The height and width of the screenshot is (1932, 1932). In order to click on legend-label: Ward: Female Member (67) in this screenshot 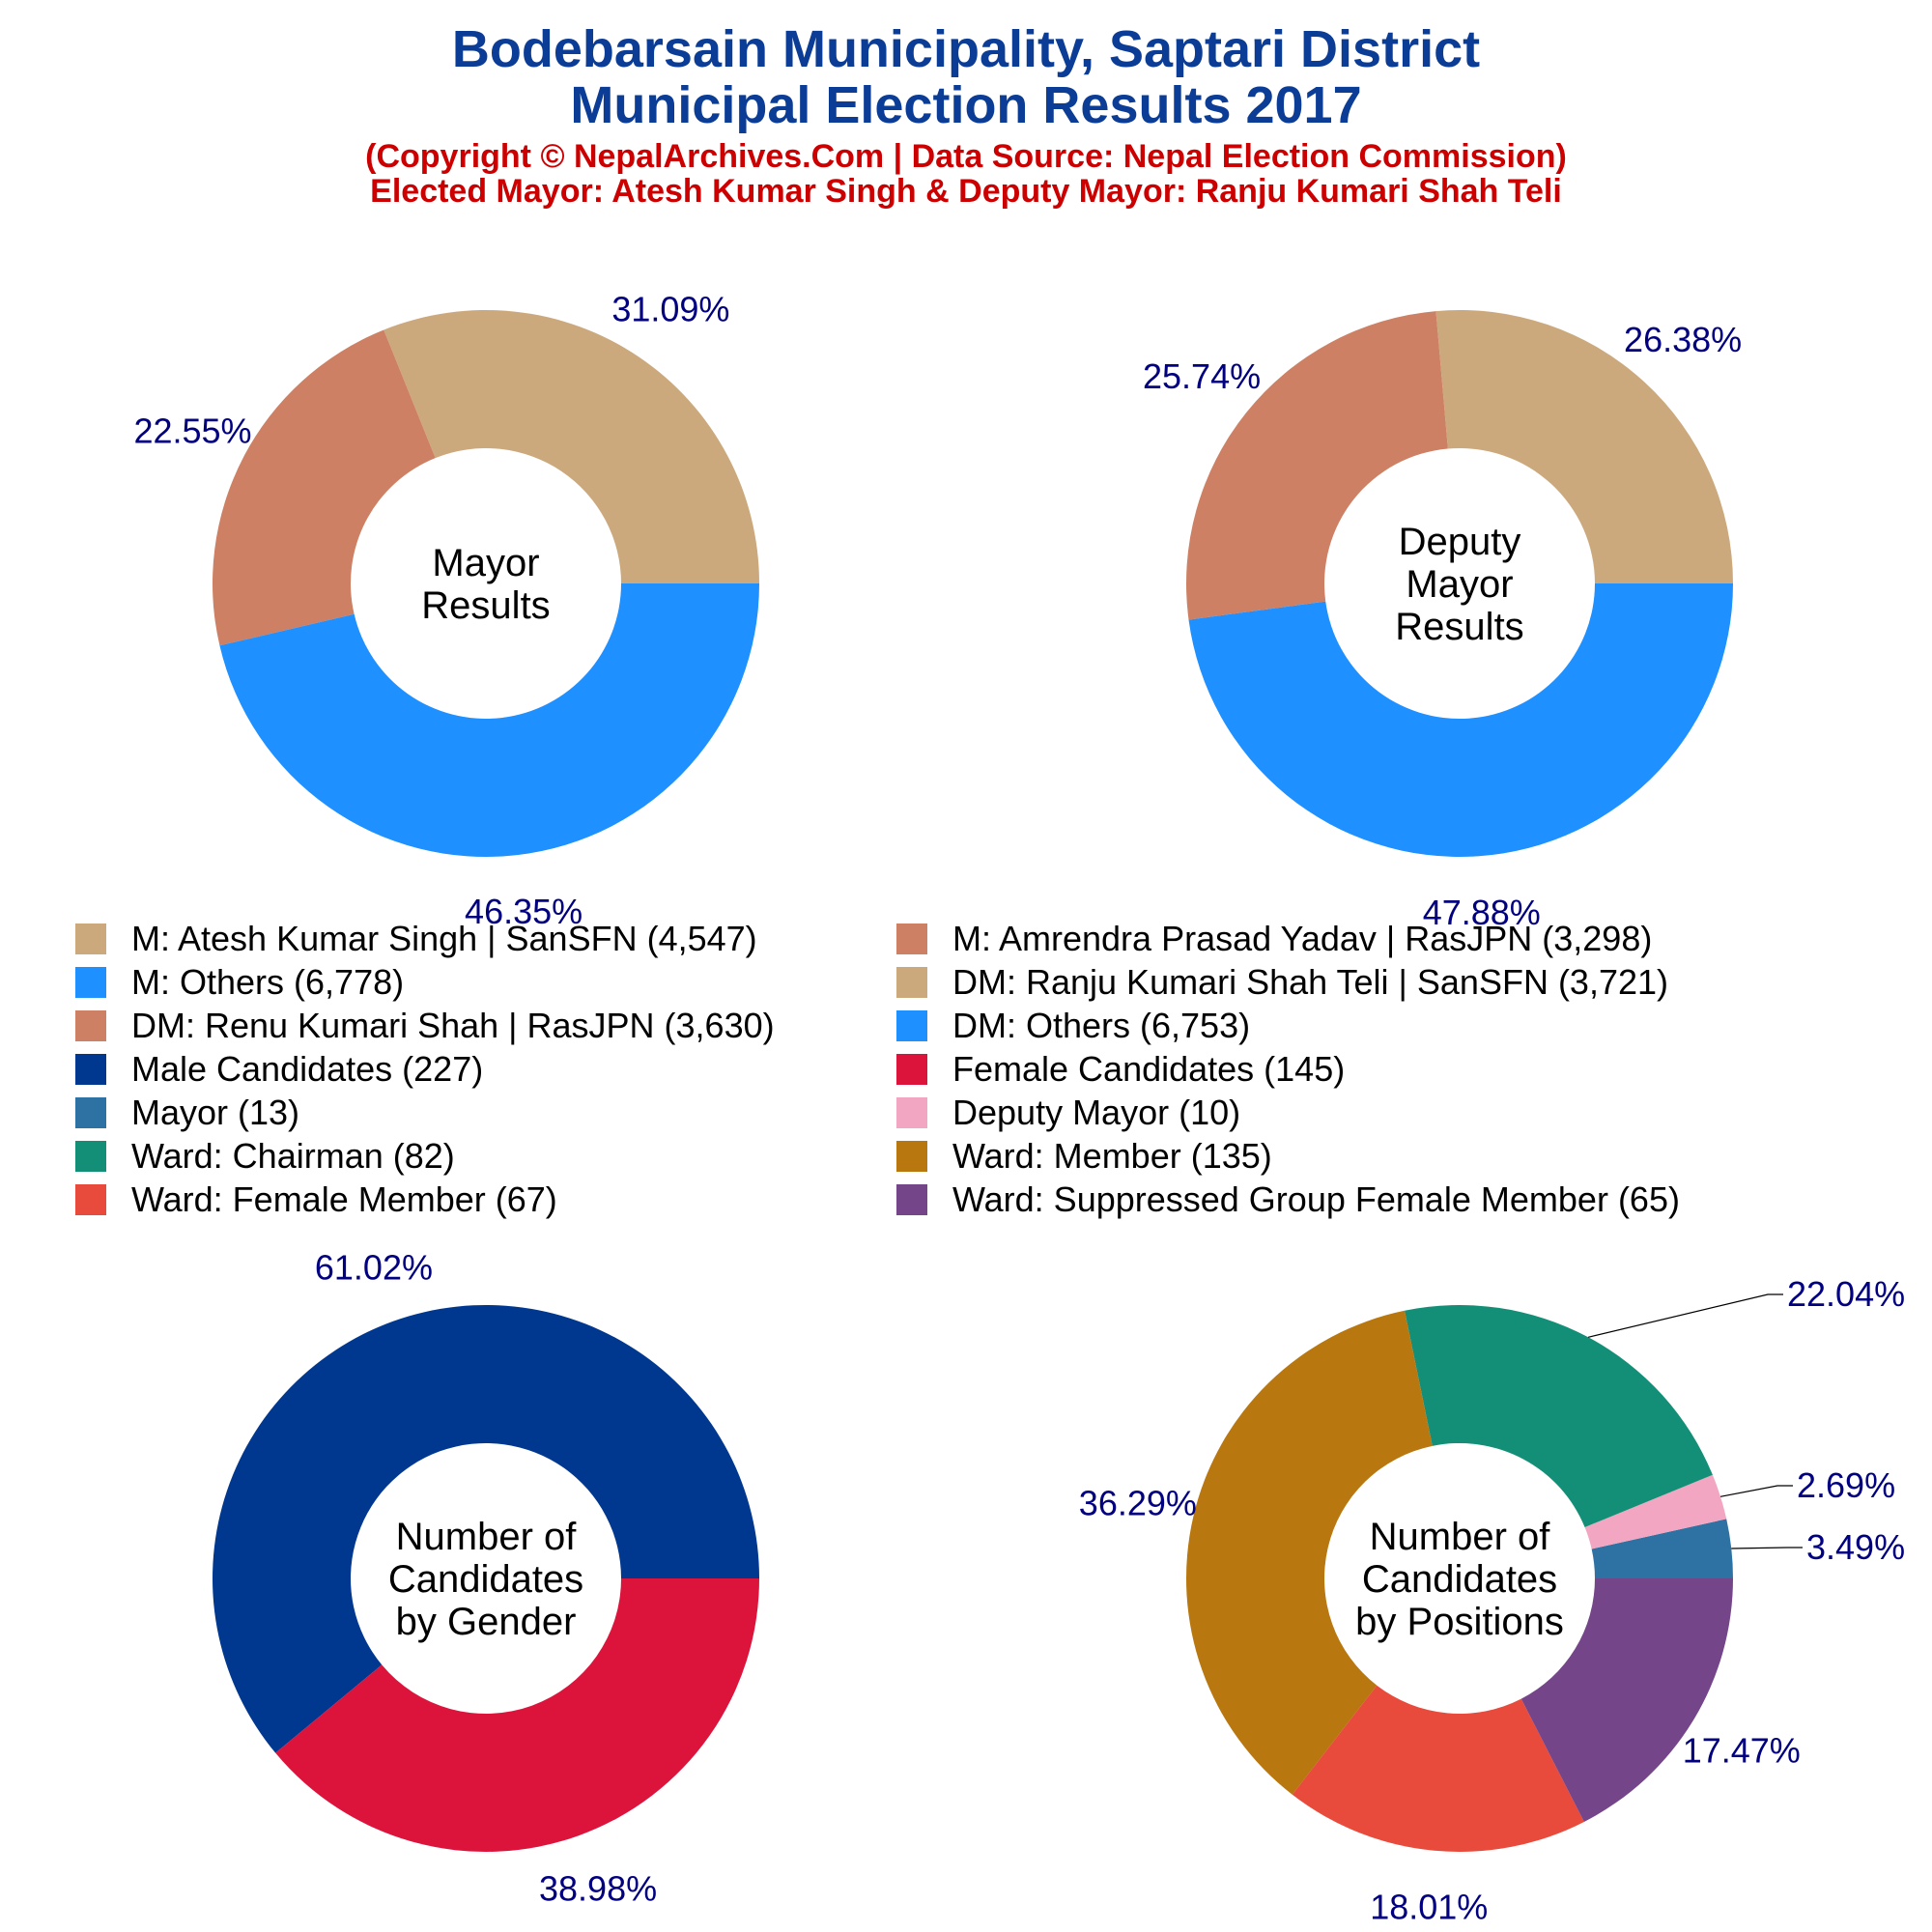, I will do `click(344, 1199)`.